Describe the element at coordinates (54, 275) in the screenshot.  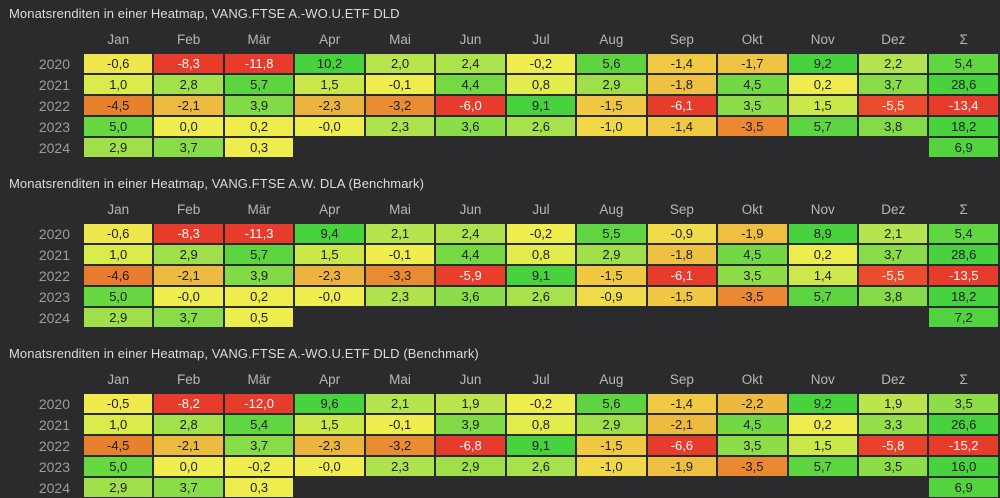
I see `year-label: 2022` at that location.